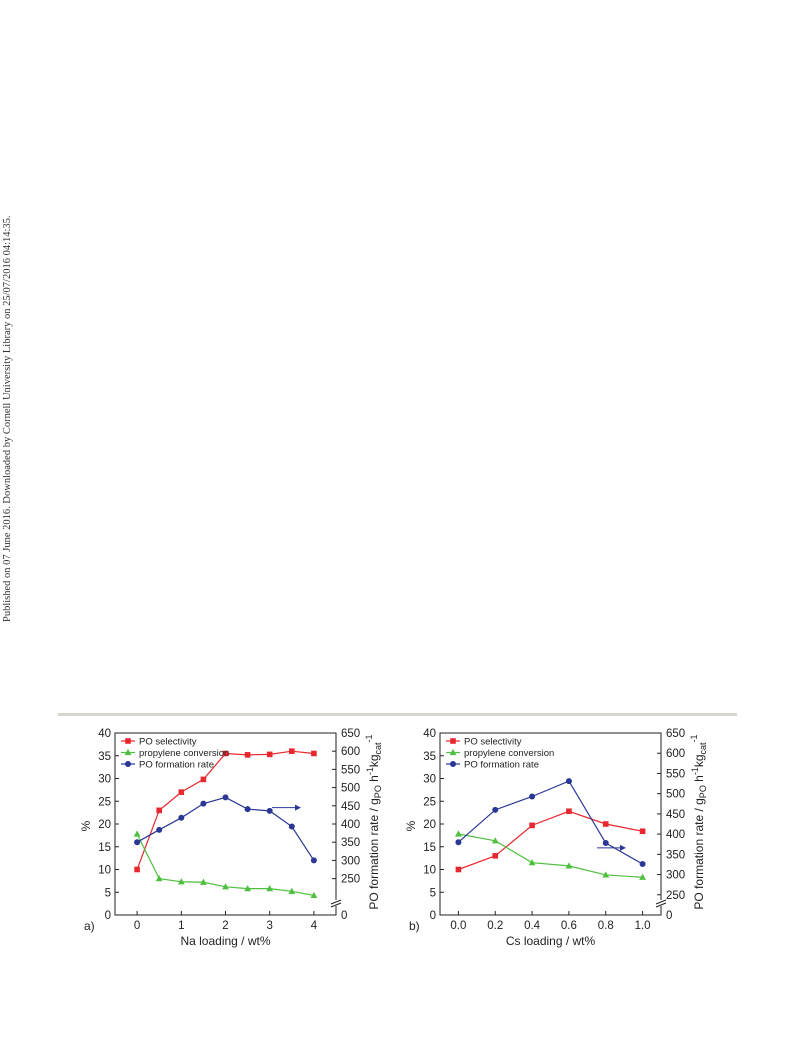  Describe the element at coordinates (429, 802) in the screenshot. I see `left-tick-label: 25` at that location.